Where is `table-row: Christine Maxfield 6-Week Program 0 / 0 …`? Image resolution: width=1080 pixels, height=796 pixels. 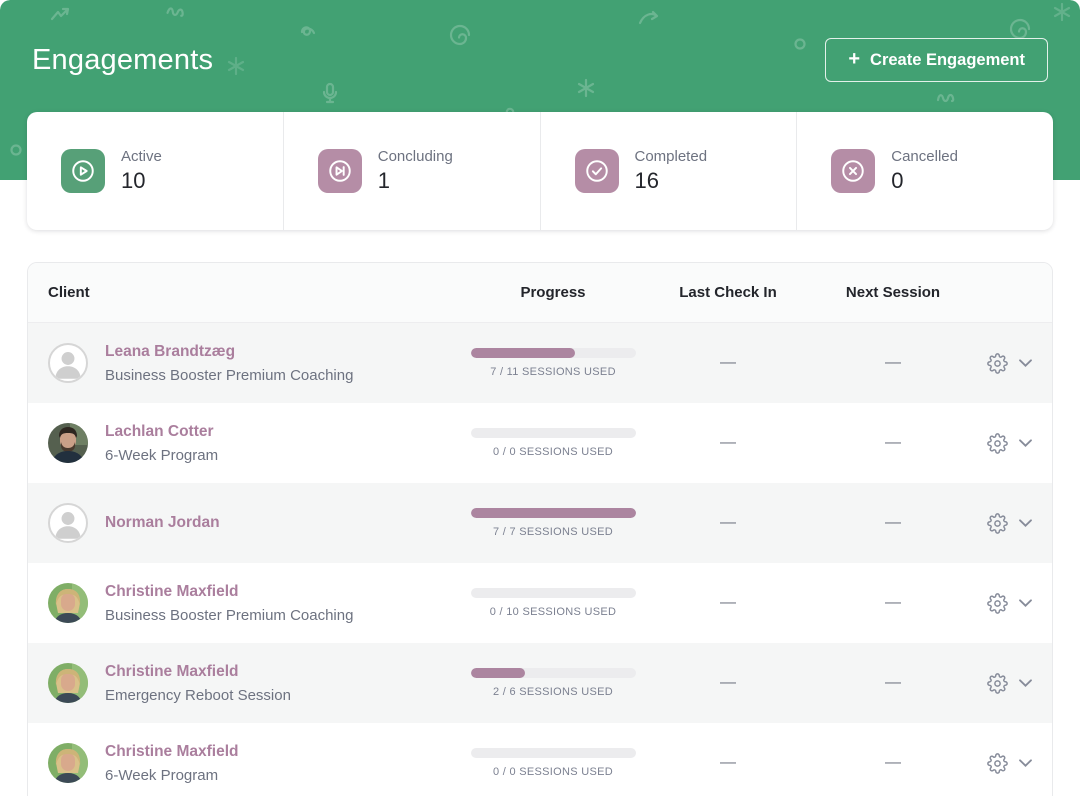
table-row: Christine Maxfield 6-Week Program 0 / 0 … is located at coordinates (540, 759).